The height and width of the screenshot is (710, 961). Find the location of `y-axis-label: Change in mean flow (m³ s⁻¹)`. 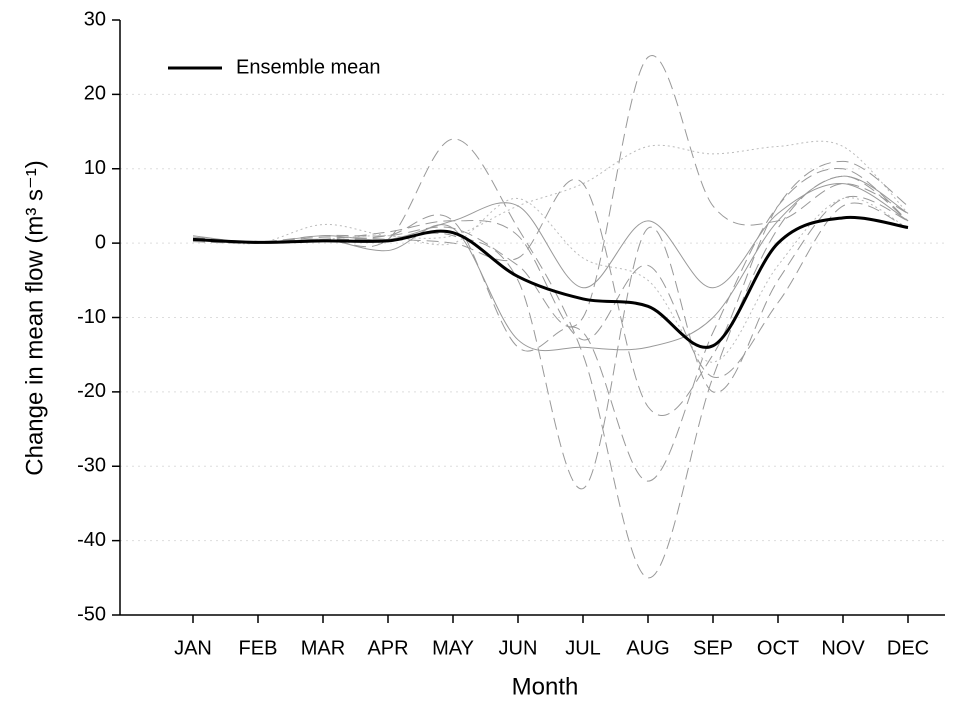

y-axis-label: Change in mean flow (m³ s⁻¹) is located at coordinates (34, 317).